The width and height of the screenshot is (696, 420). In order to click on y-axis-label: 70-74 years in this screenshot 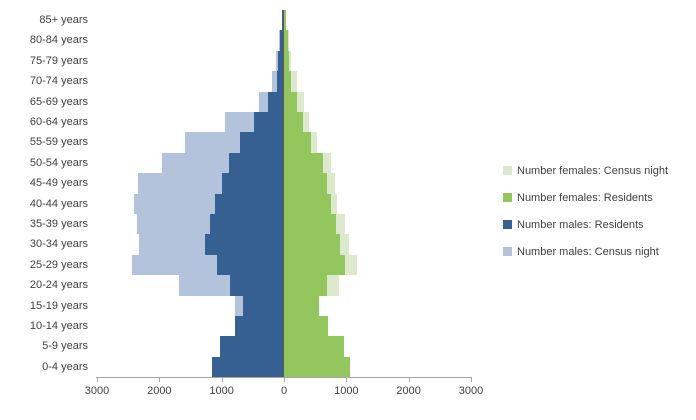, I will do `click(58, 81)`.